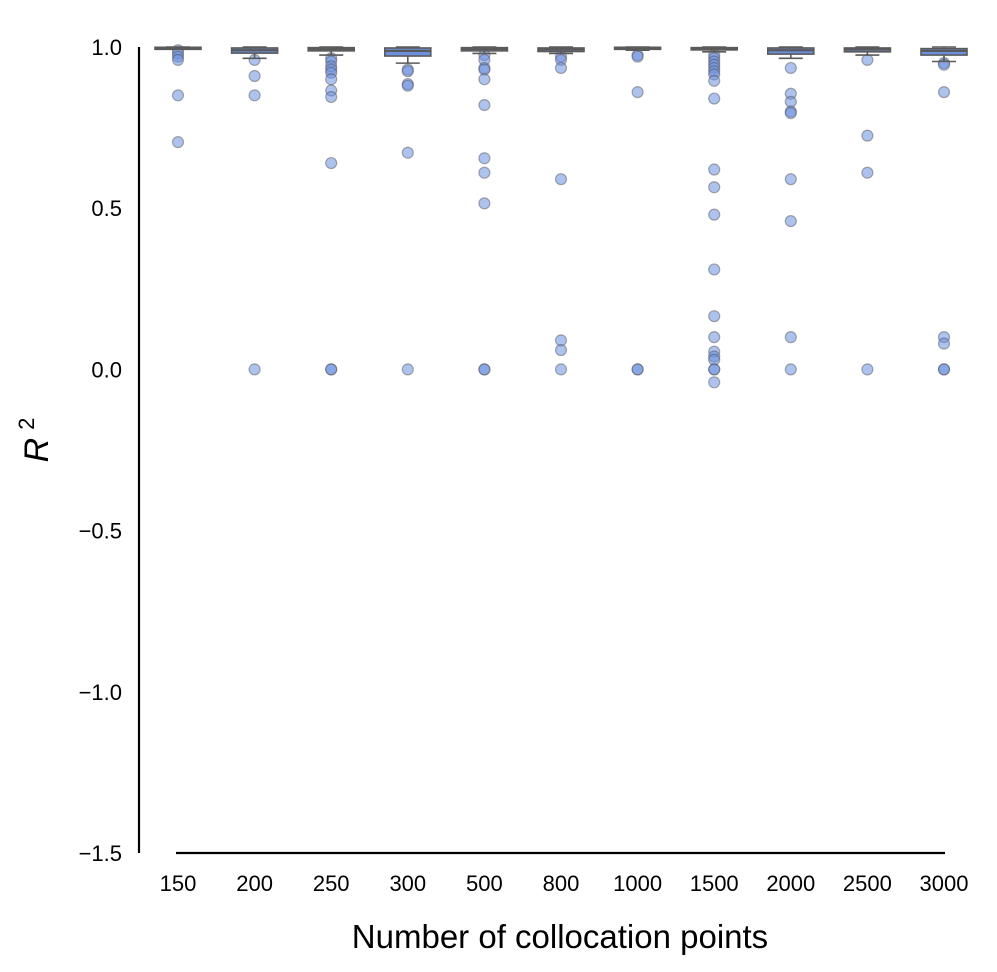 Image resolution: width=997 pixels, height=972 pixels. What do you see at coordinates (106, 47) in the screenshot?
I see `y-tick-label: 1.0` at bounding box center [106, 47].